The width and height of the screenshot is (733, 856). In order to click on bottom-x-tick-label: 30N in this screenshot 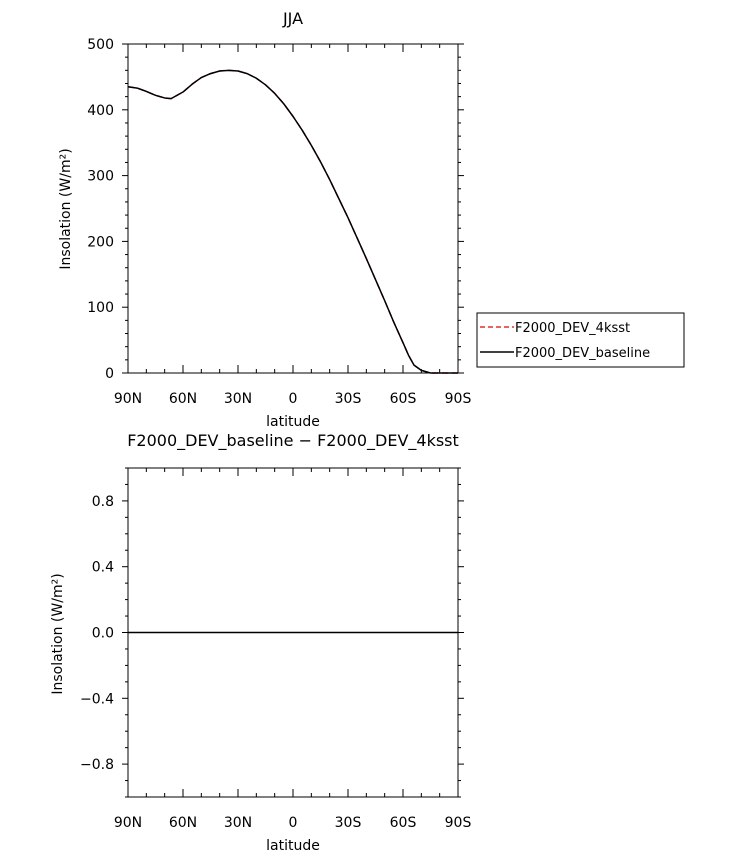, I will do `click(238, 823)`.